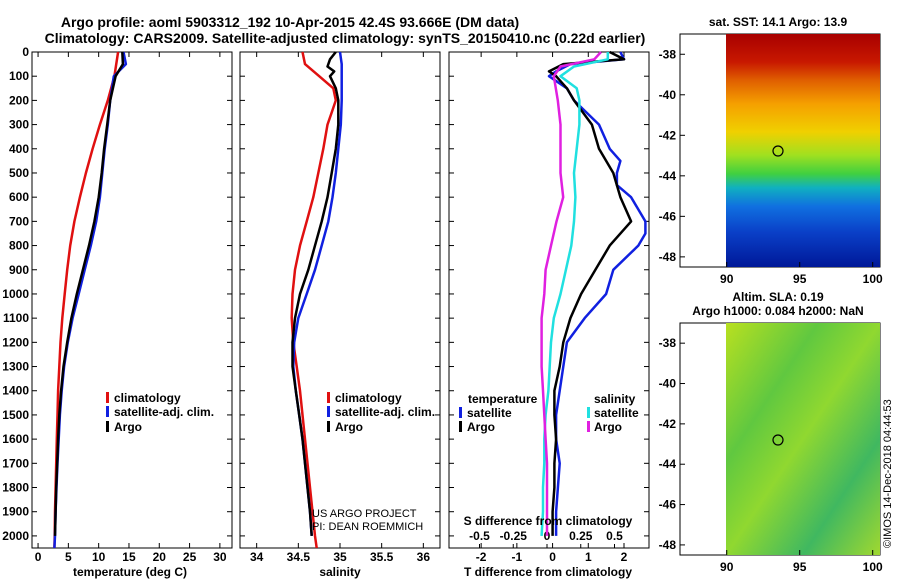  Describe the element at coordinates (778, 440) in the screenshot. I see `argo-location-marker` at that location.